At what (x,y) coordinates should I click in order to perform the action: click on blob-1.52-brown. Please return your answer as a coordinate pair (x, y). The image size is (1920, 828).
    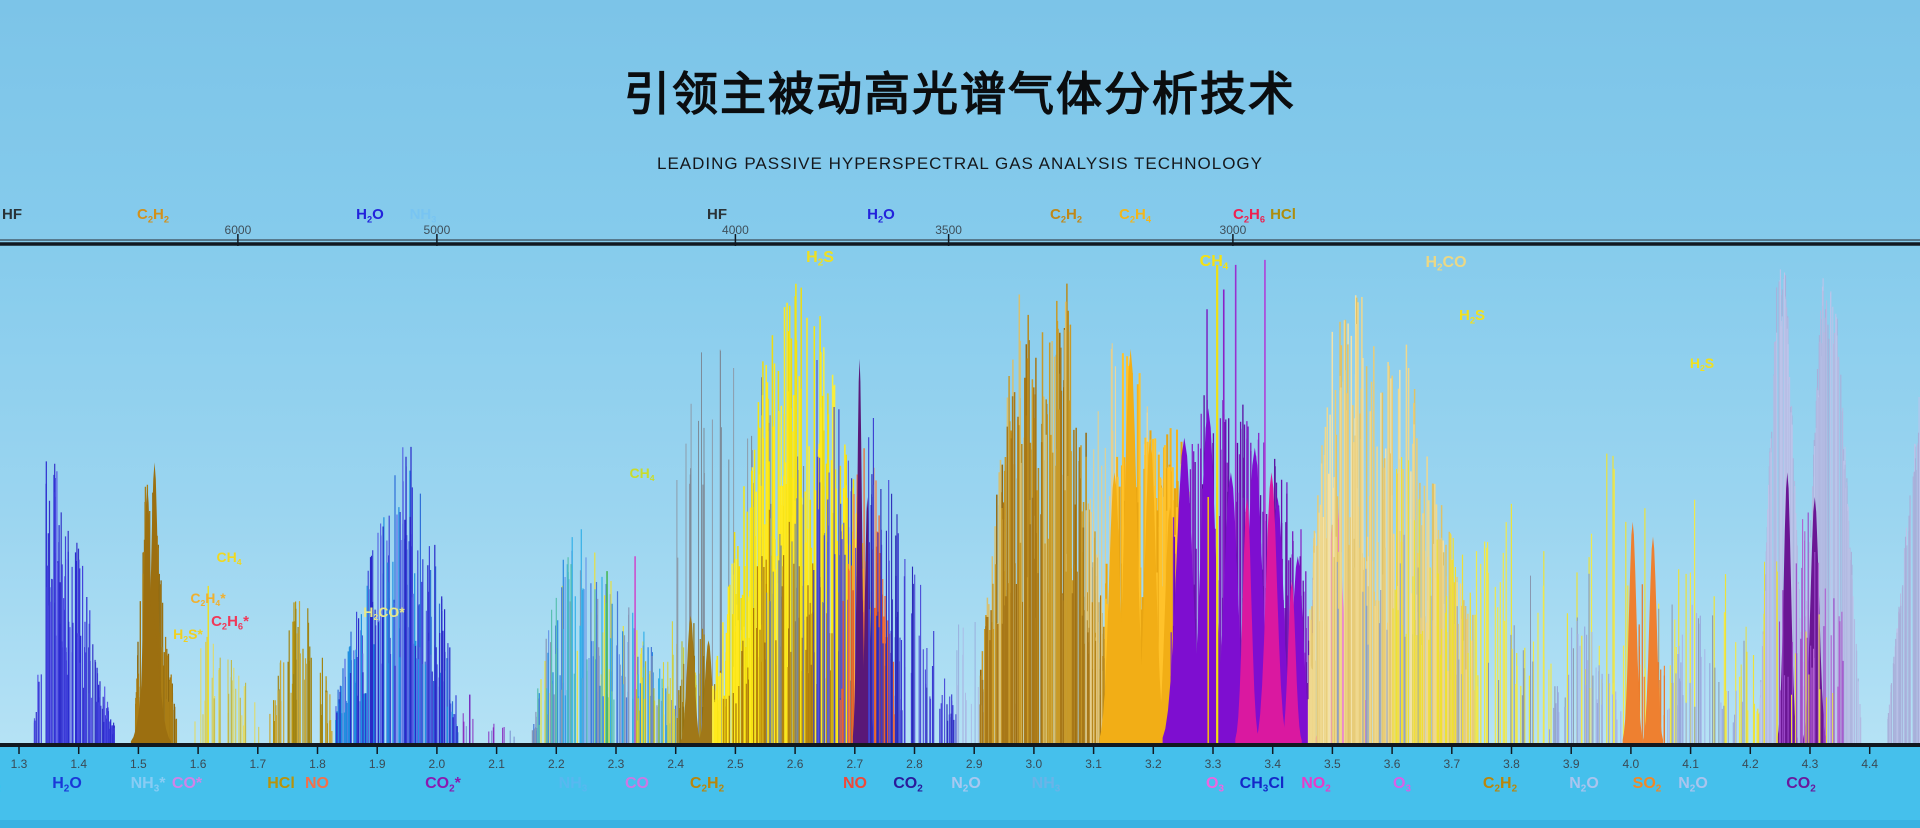
    Looking at the image, I should click on (150, 603).